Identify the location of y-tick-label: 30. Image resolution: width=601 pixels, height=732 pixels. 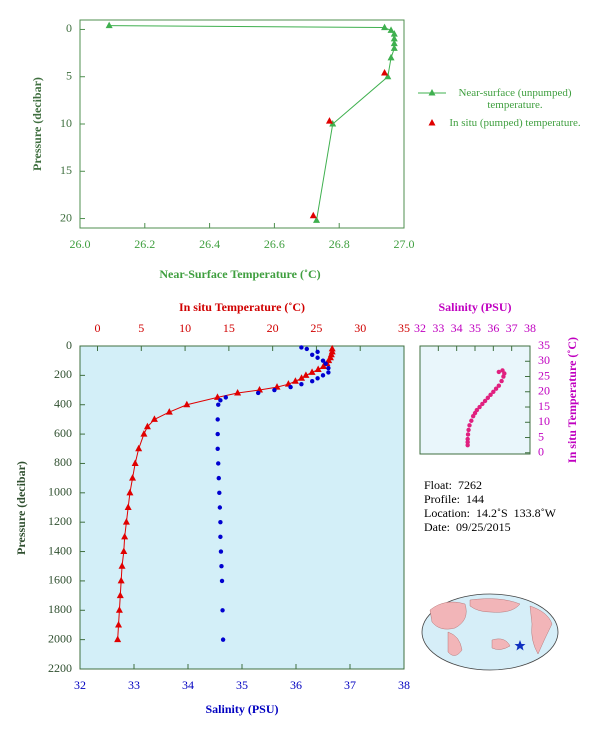
(544, 360).